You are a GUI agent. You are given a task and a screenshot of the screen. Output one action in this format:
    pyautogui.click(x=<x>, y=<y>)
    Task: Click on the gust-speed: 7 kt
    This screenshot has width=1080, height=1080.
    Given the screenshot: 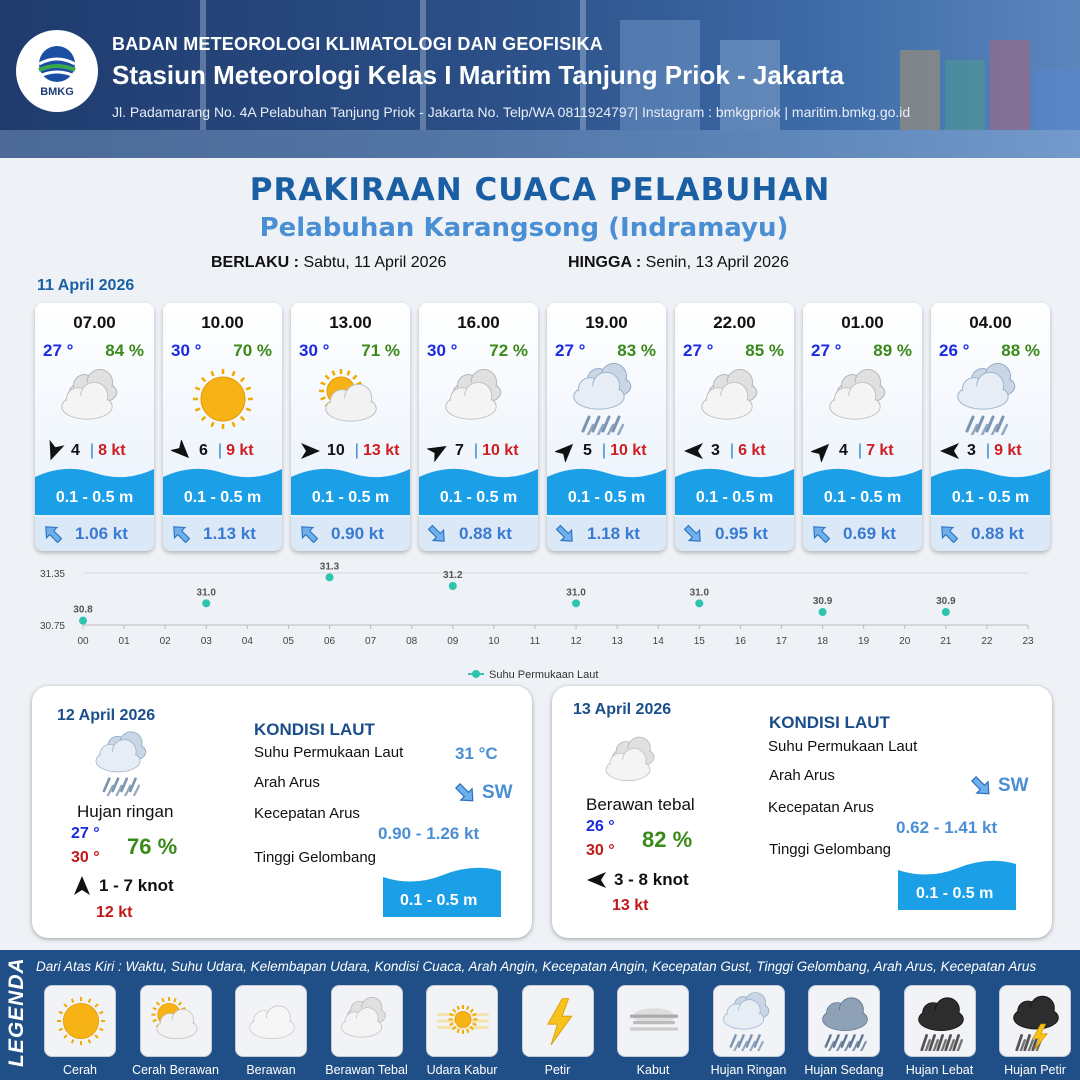 What is the action you would take?
    pyautogui.click(x=880, y=450)
    